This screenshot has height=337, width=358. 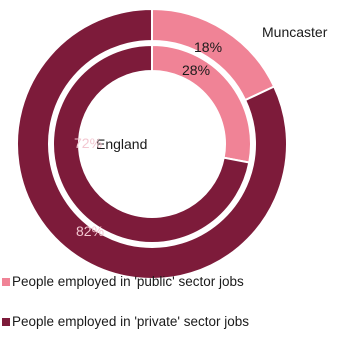 What do you see at coordinates (6, 321) in the screenshot?
I see `legend-swatch-private` at bounding box center [6, 321].